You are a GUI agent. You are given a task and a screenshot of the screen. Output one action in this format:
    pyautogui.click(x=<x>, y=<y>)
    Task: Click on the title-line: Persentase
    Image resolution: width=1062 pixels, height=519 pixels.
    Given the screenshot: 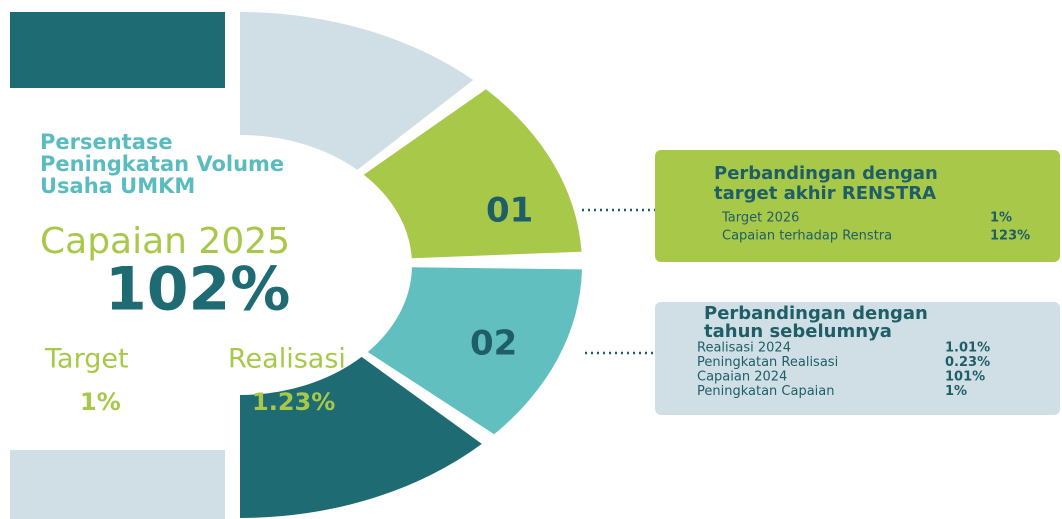 What is the action you would take?
    pyautogui.click(x=106, y=142)
    